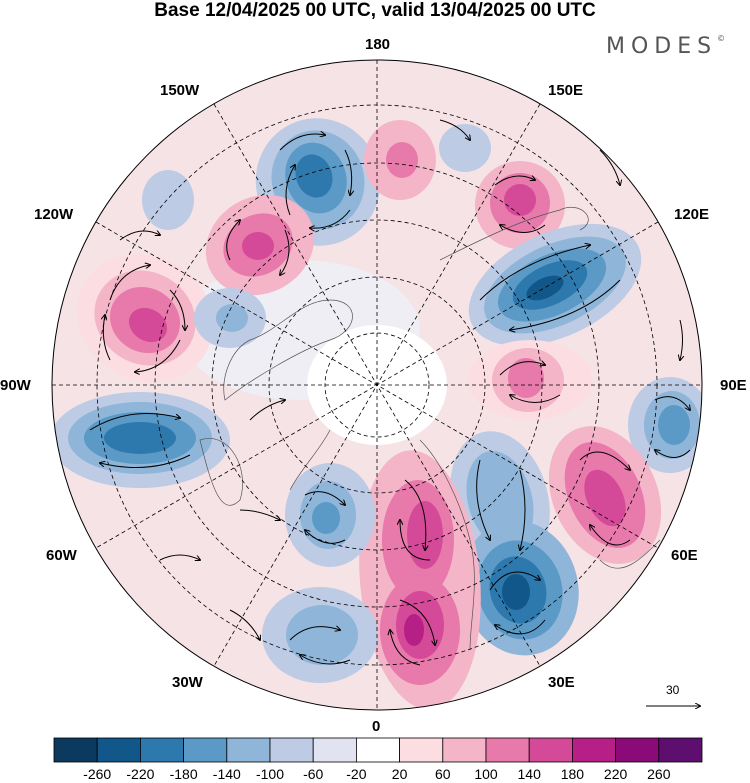 The width and height of the screenshot is (750, 783). Describe the element at coordinates (61, 555) in the screenshot. I see `lon-label-60w: 60W` at that location.